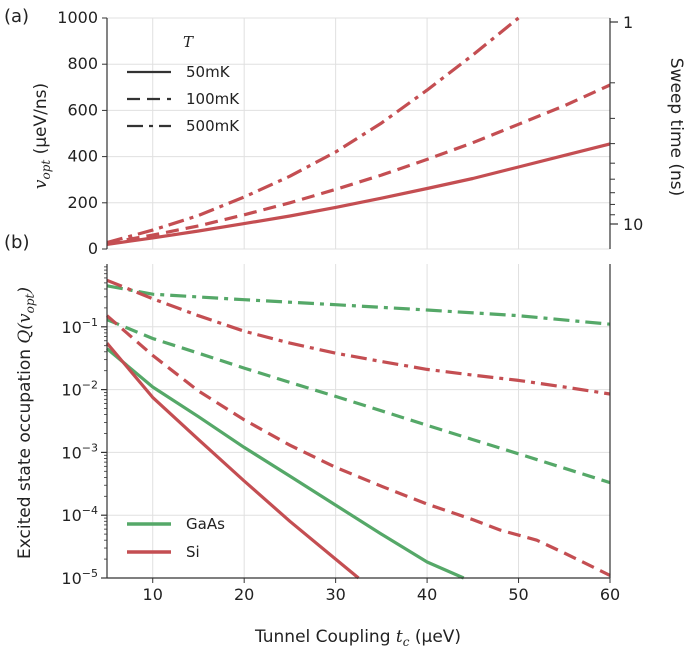 This screenshot has width=699, height=654. I want to click on x-axis-label: Tunnel Coupling tc (μeV), so click(357, 638).